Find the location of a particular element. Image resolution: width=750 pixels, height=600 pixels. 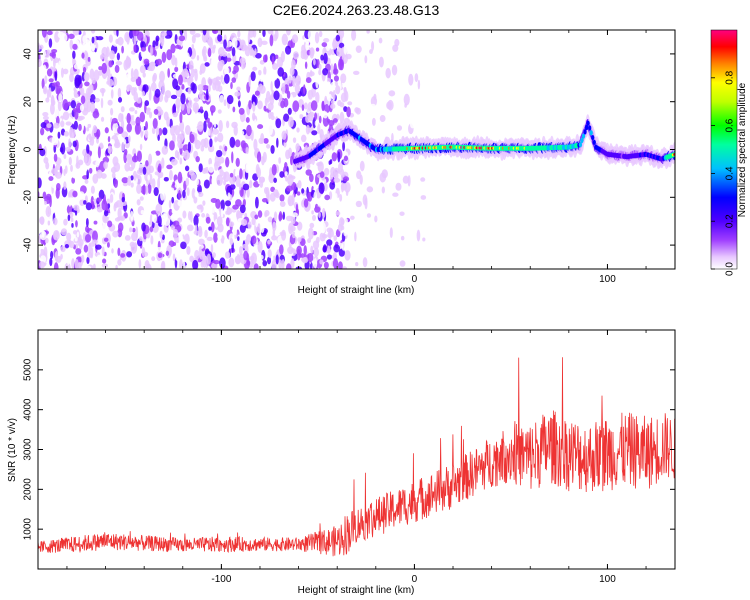

y-tick-label: 5000 is located at coordinates (28, 369).